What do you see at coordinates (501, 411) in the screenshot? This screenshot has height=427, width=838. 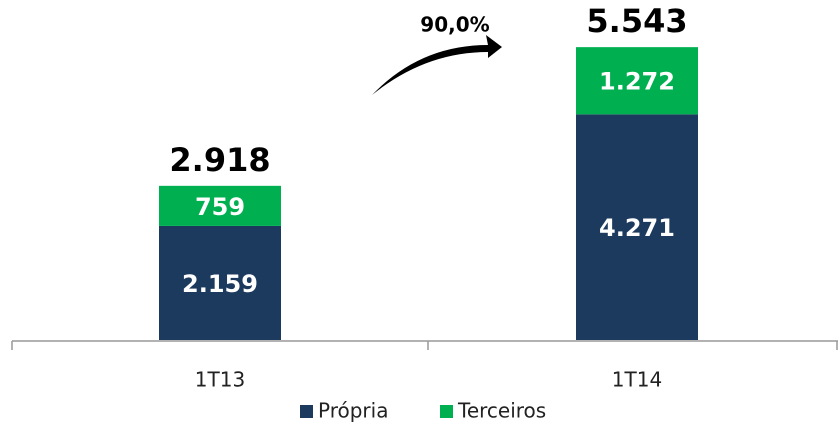 I see `legend-label: Terceiros` at bounding box center [501, 411].